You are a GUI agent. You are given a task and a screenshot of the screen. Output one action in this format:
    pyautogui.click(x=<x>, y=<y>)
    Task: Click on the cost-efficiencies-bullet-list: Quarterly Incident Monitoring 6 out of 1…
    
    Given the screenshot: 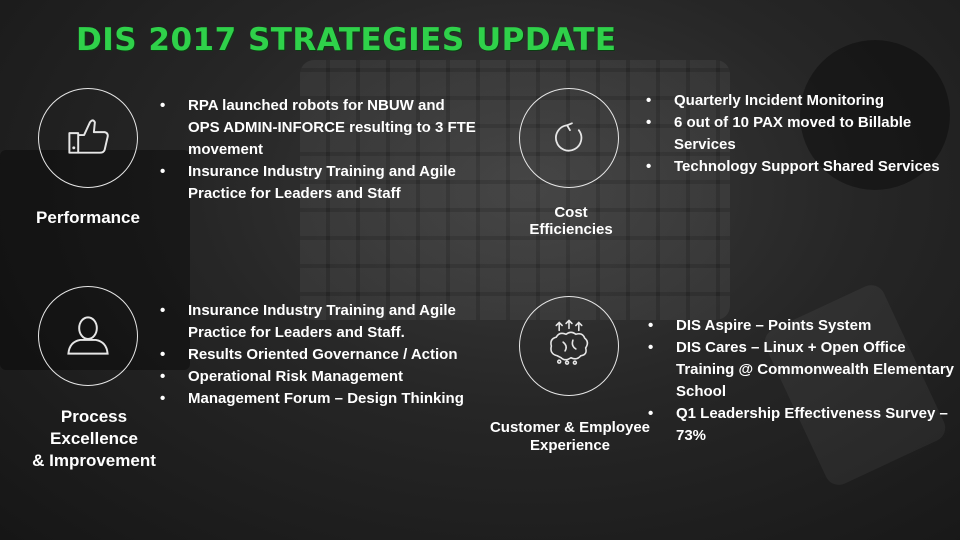 What is the action you would take?
    pyautogui.click(x=803, y=134)
    